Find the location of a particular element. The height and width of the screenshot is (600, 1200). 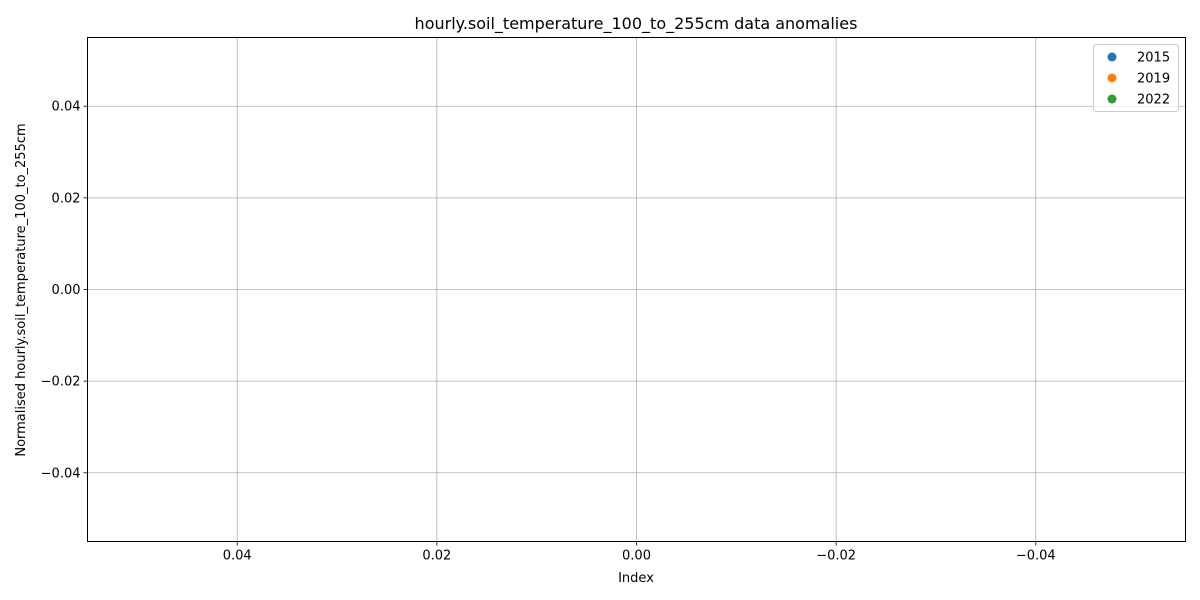

legend-marker-2022 is located at coordinates (1112, 99).